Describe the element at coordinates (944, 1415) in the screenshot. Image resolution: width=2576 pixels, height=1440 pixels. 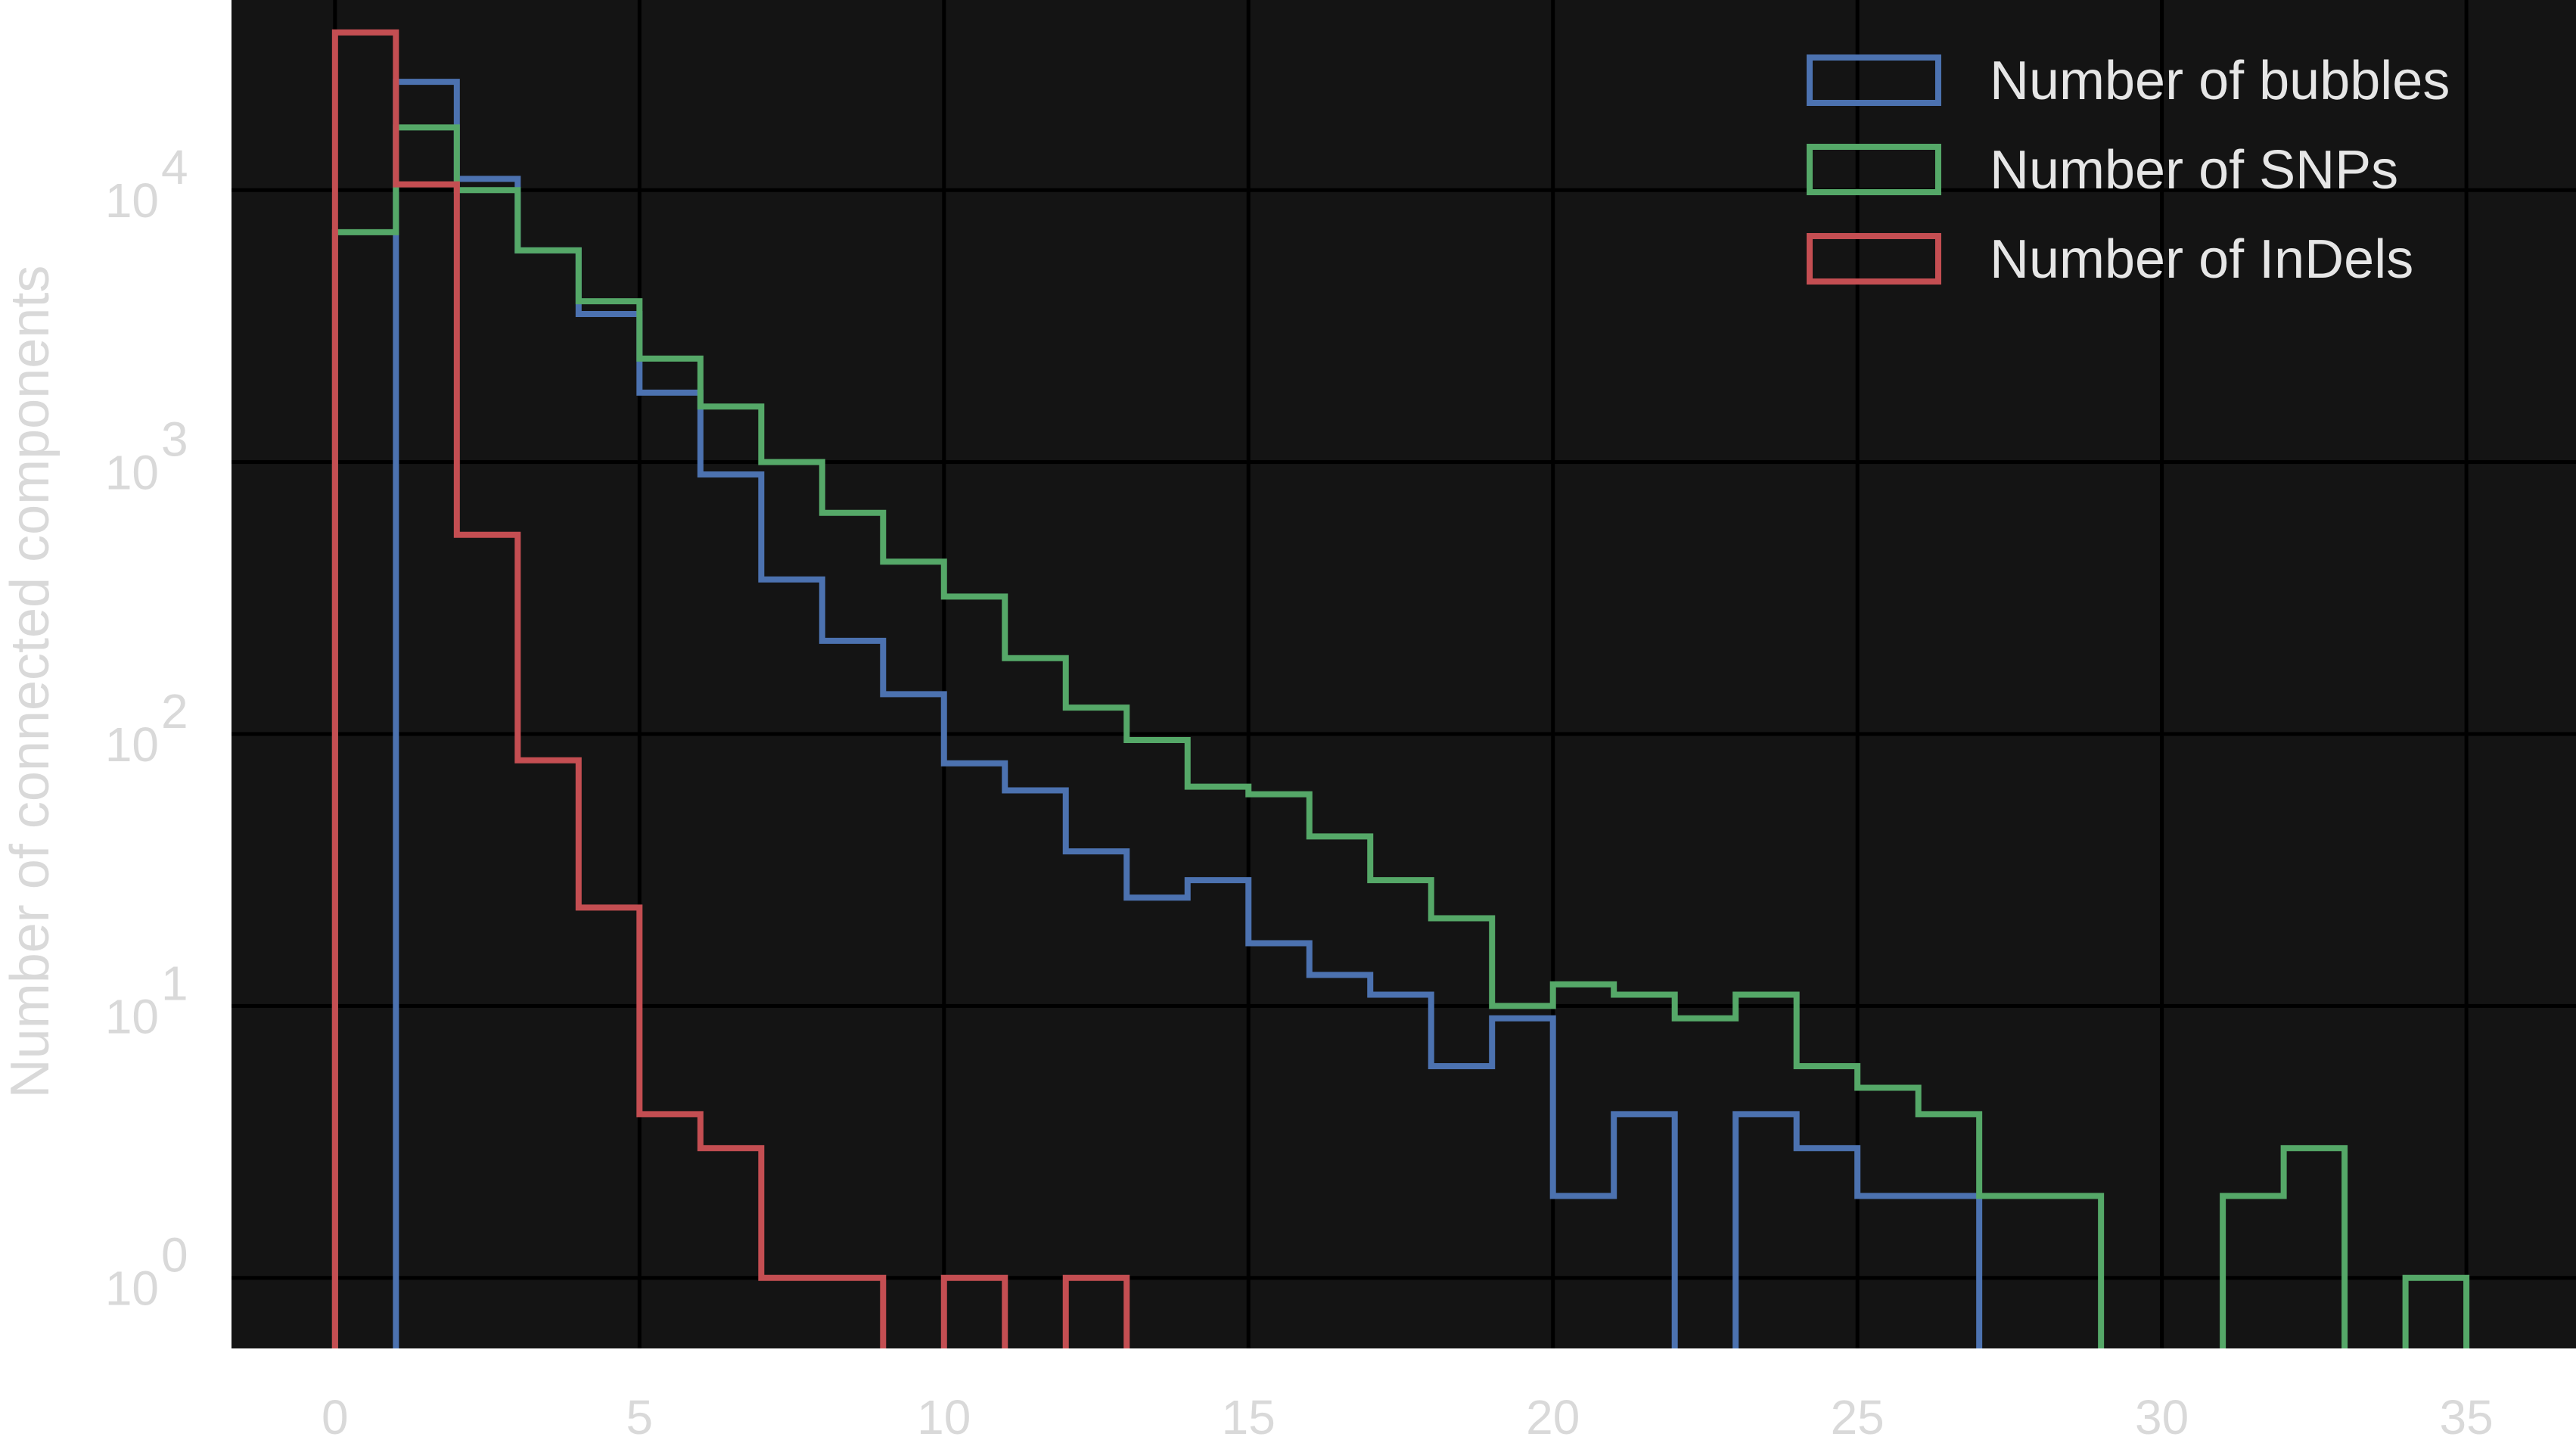
I see `x-tick-label: 10` at that location.